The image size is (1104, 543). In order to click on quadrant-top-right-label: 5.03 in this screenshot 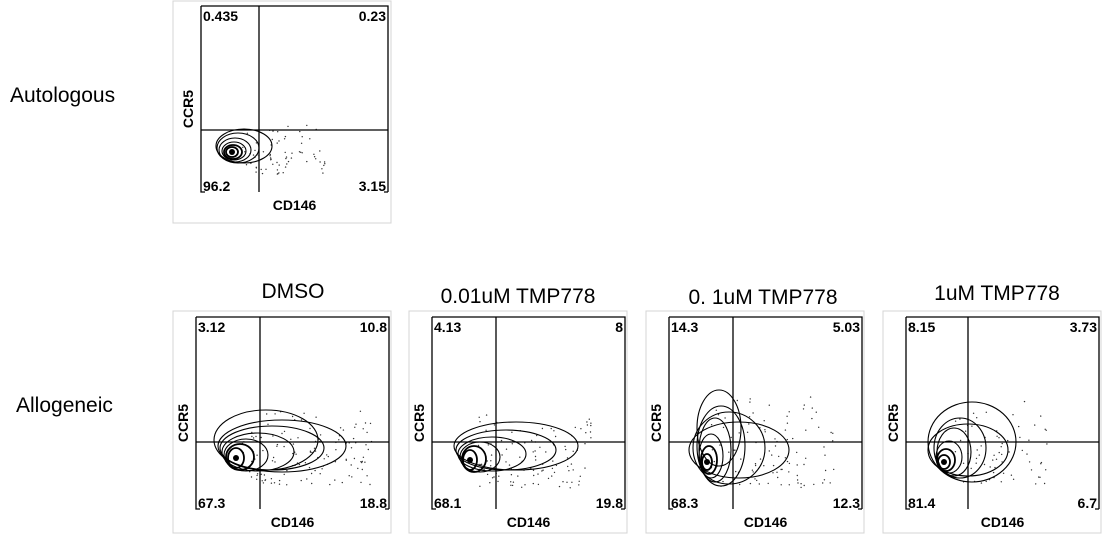, I will do `click(846, 327)`.